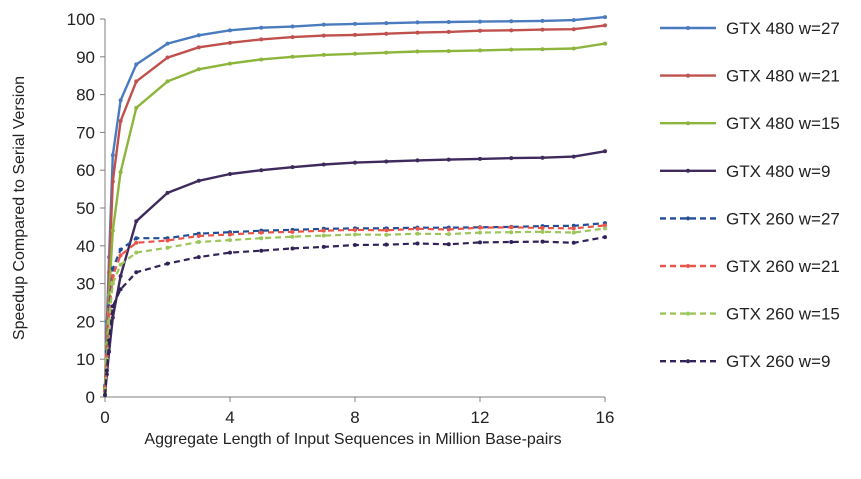 The width and height of the screenshot is (861, 479). What do you see at coordinates (354, 417) in the screenshot?
I see `x-tick-label: 8` at bounding box center [354, 417].